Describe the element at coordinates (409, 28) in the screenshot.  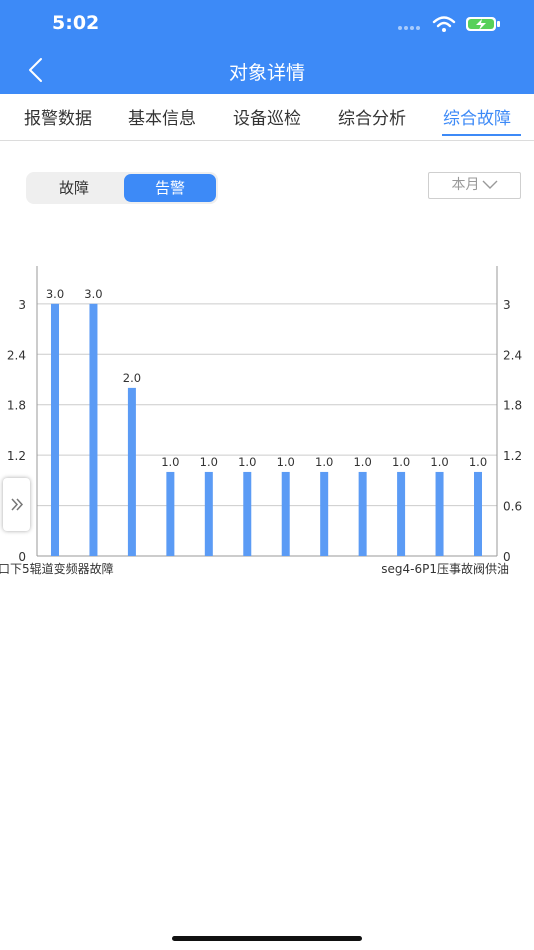
I see `signal-icon` at that location.